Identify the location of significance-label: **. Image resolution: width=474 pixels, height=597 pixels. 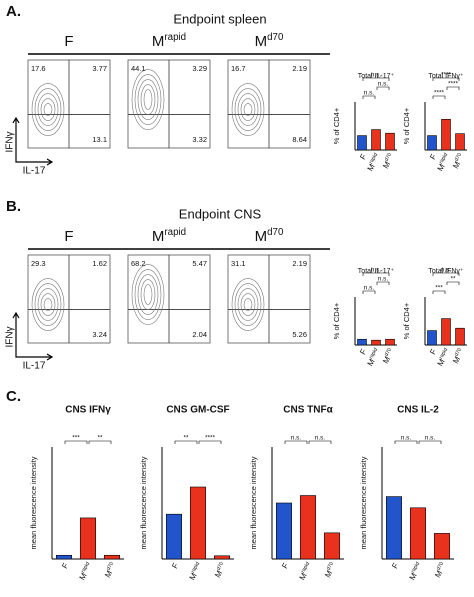
(453, 279).